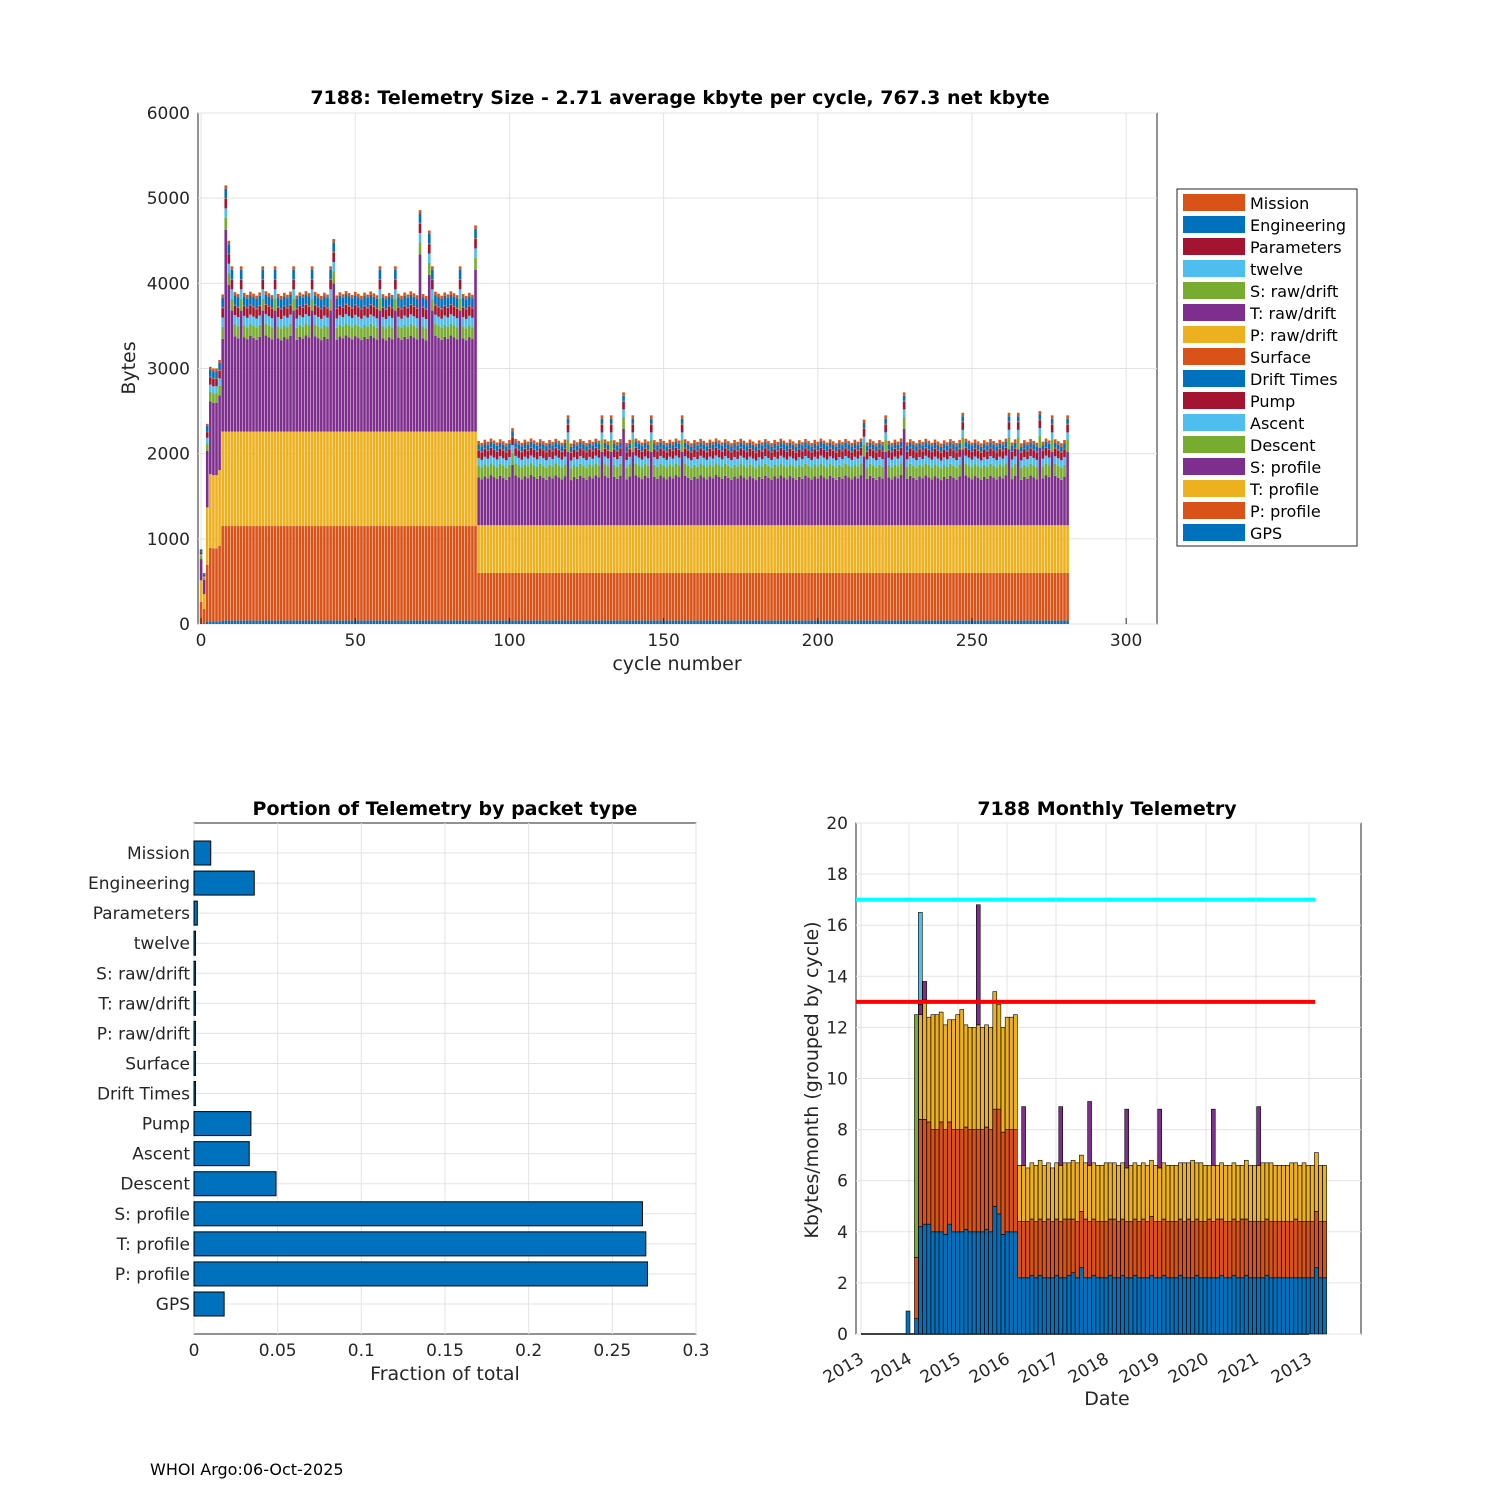 The width and height of the screenshot is (1500, 1500). Describe the element at coordinates (1067, 1368) in the screenshot. I see `br-x-ticks: 2013 2014 2015 2016 2017 2018 2019 2020 2021 2013` at that location.